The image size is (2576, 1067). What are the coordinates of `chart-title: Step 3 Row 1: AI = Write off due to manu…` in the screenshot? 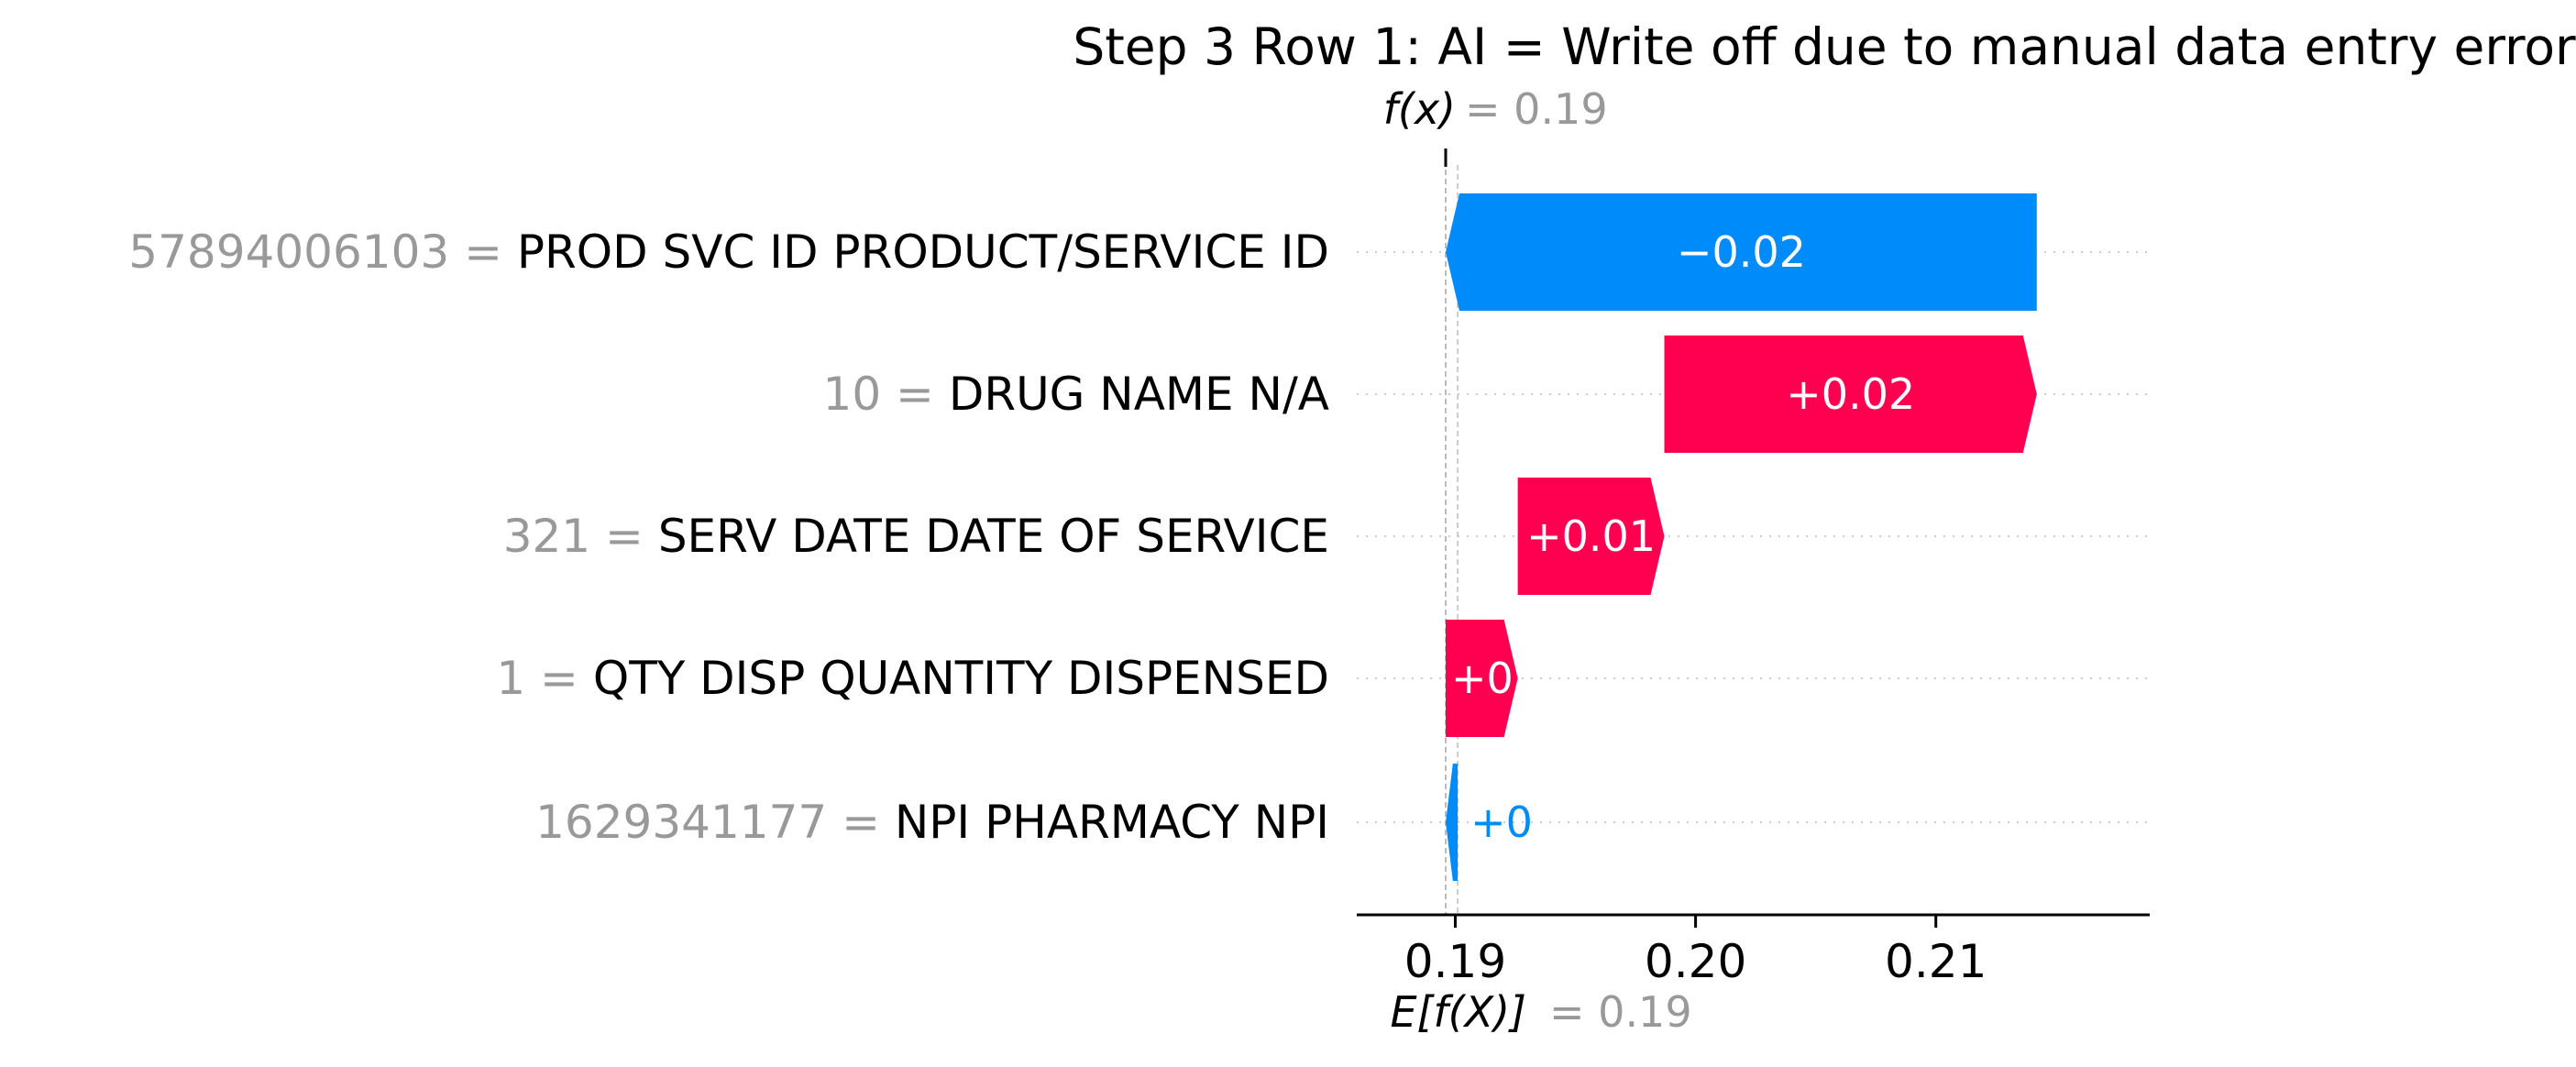 It's located at (1824, 46).